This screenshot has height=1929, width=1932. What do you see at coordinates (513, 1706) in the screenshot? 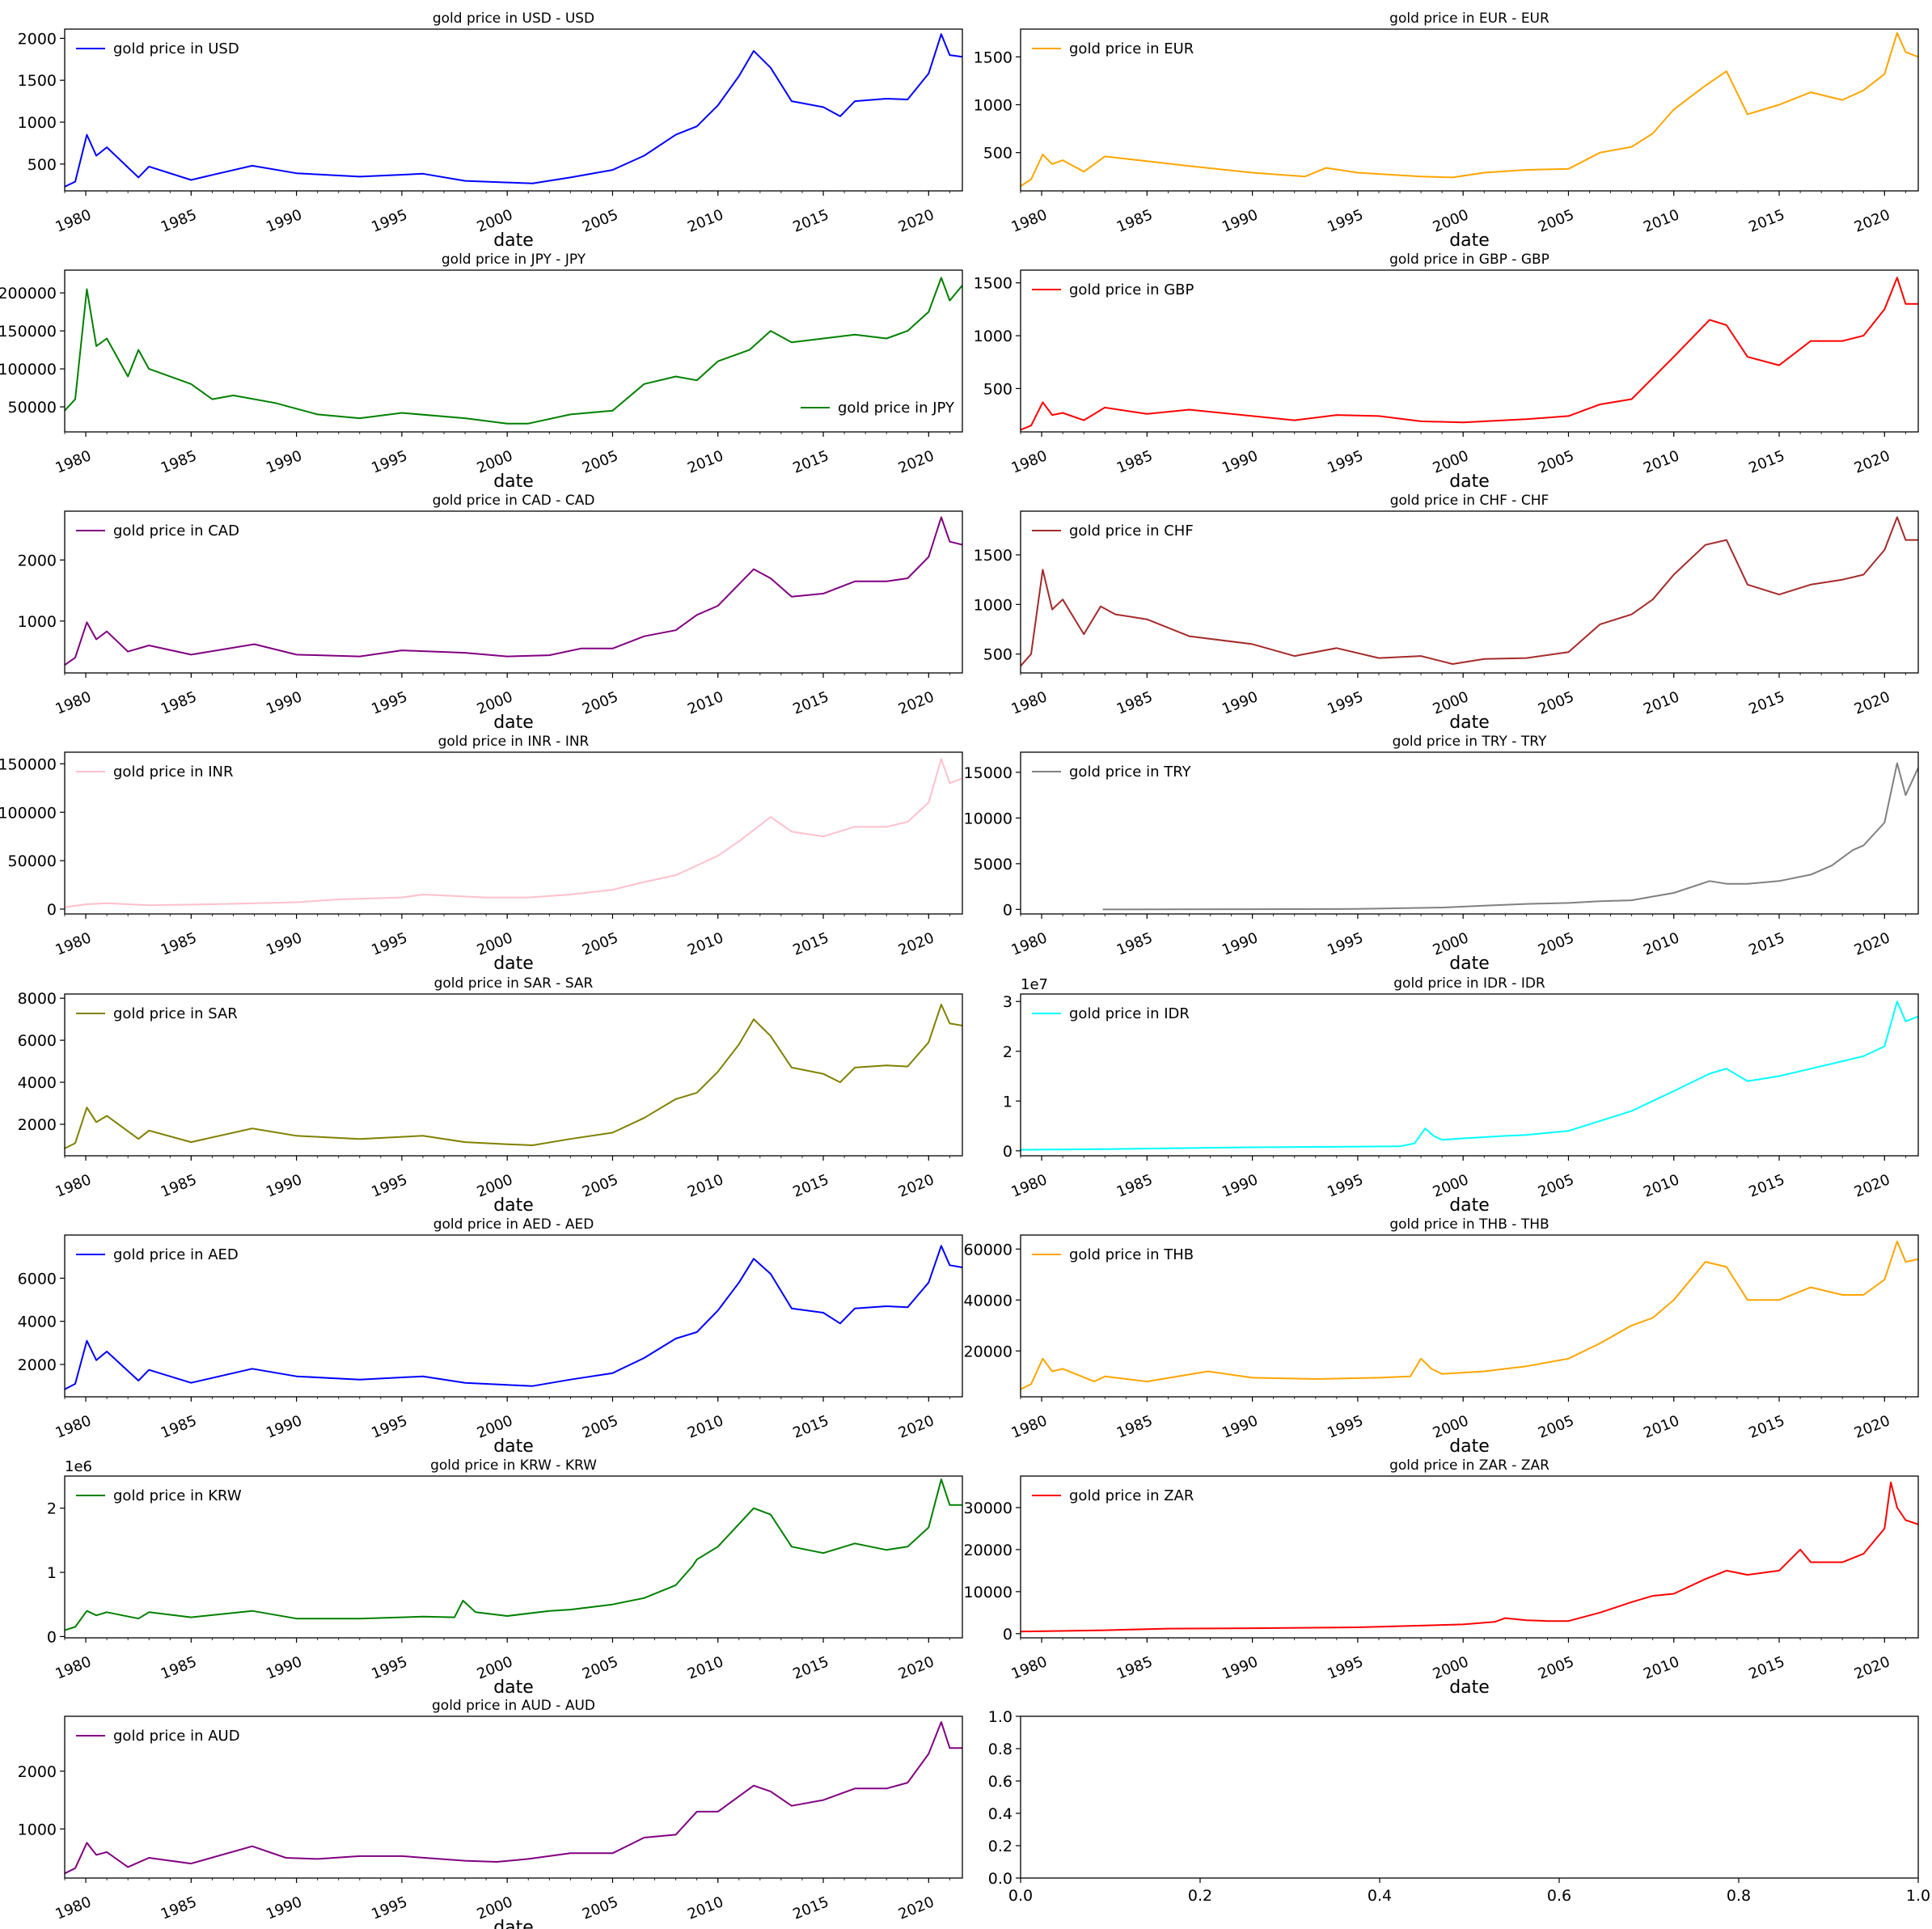
I see `subplot-title: gold price in AUD - AUD` at bounding box center [513, 1706].